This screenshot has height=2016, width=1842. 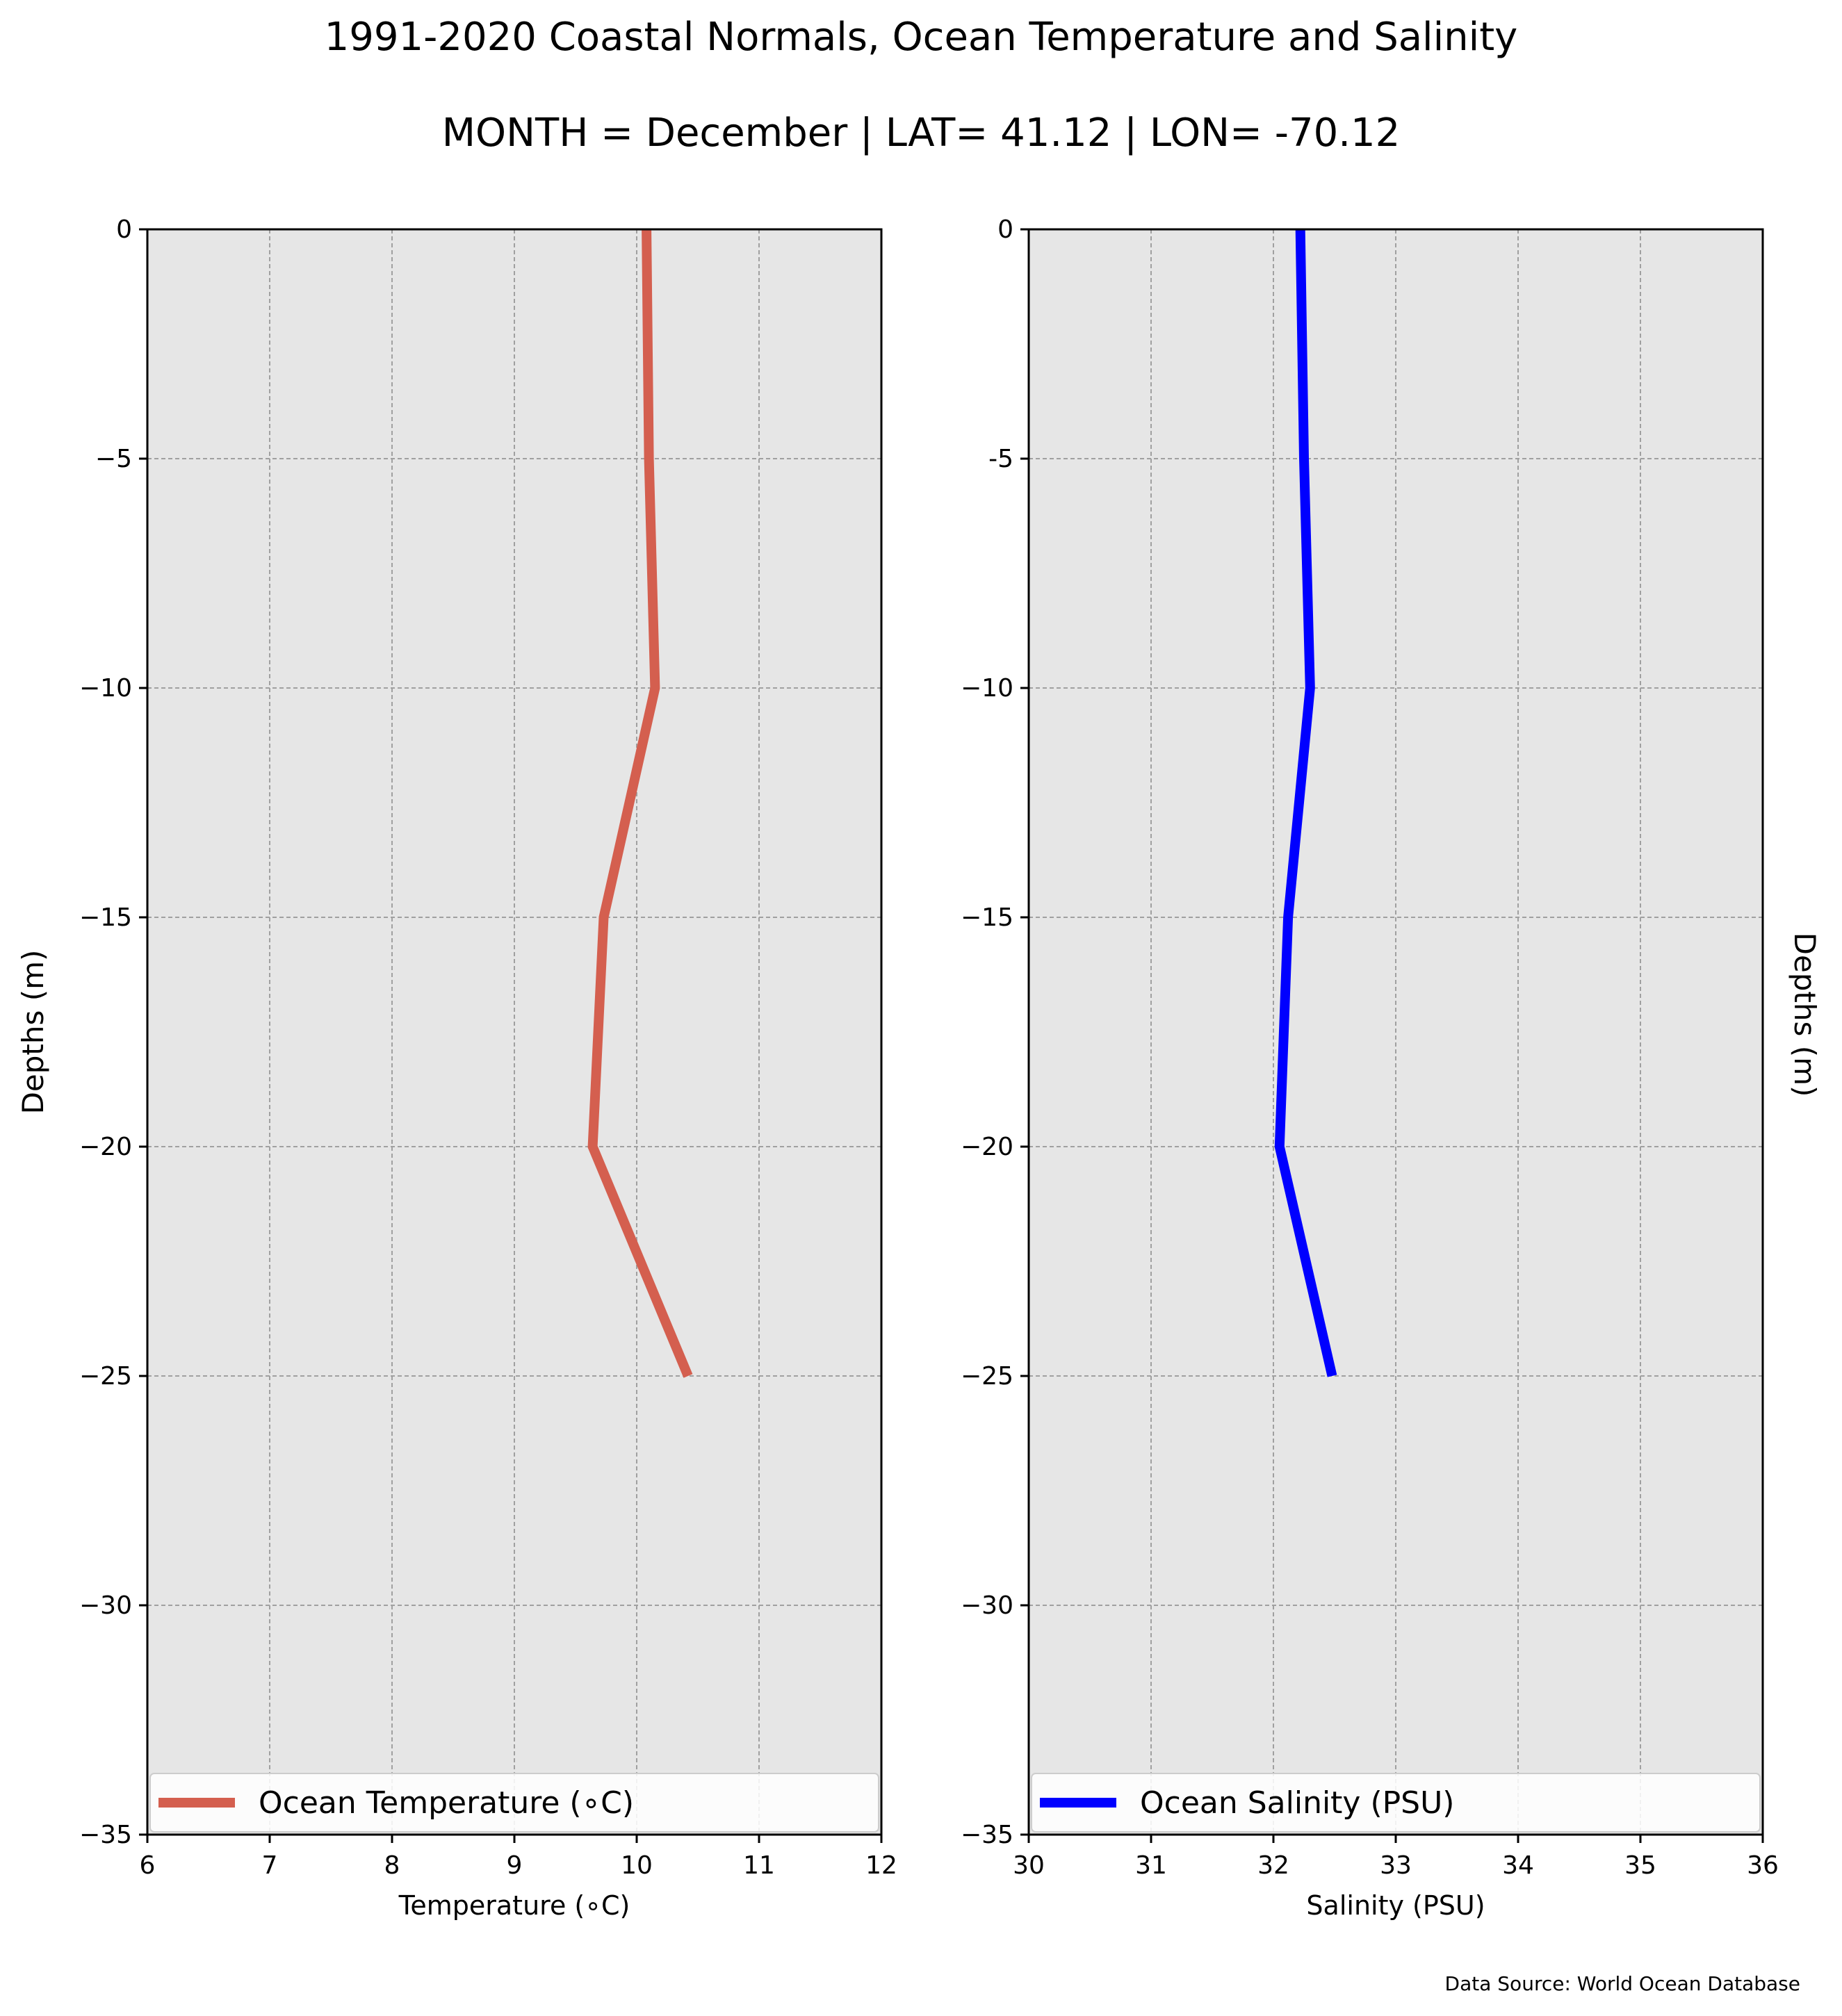 What do you see at coordinates (515, 1866) in the screenshot?
I see `x-tick-label: 9` at bounding box center [515, 1866].